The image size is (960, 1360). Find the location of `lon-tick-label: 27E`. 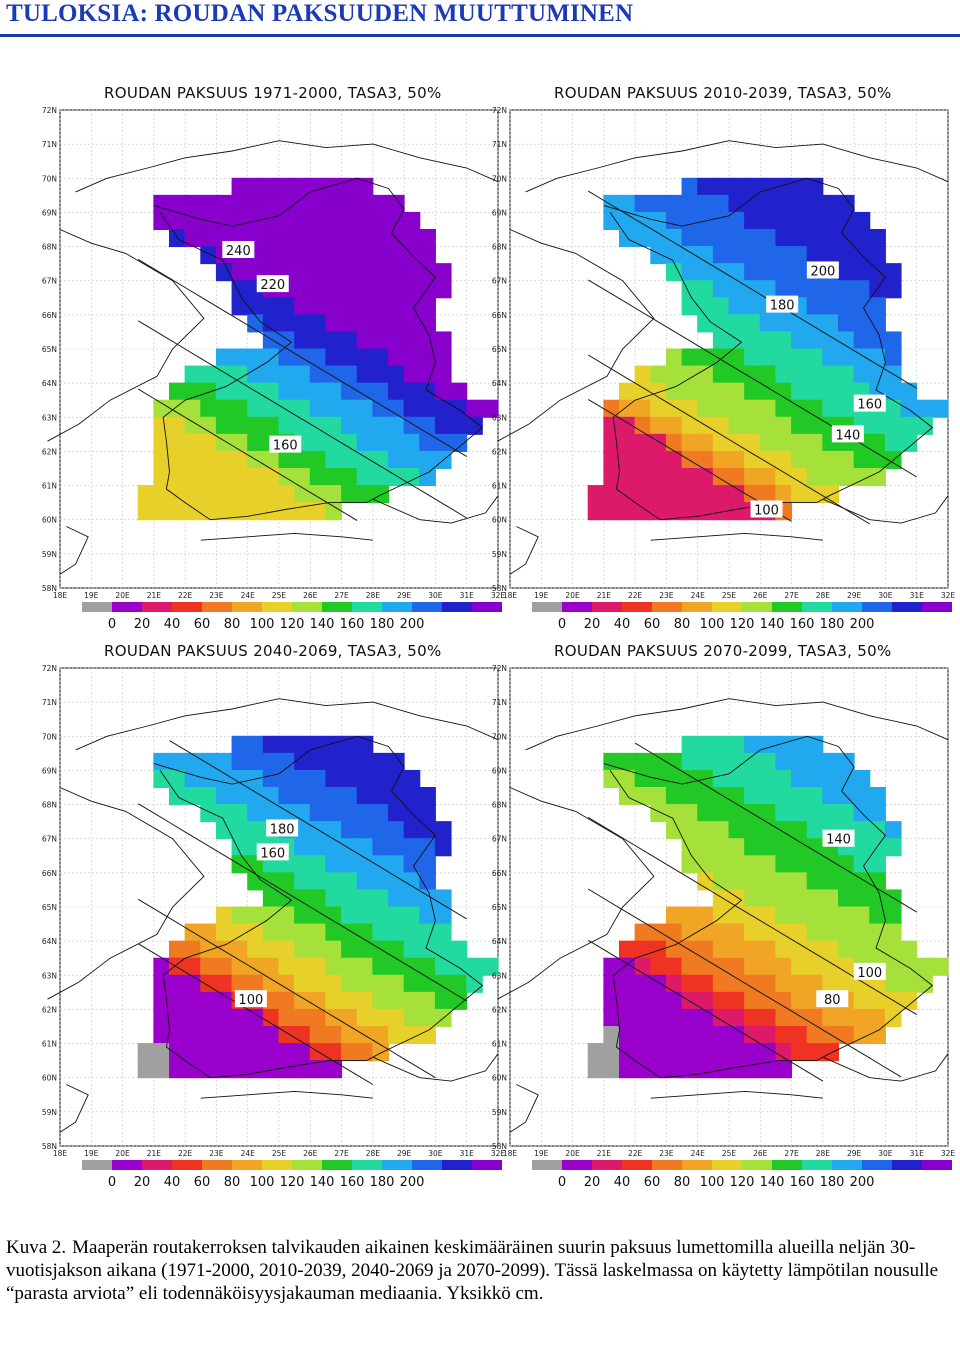

lon-tick-label: 27E is located at coordinates (341, 1153).